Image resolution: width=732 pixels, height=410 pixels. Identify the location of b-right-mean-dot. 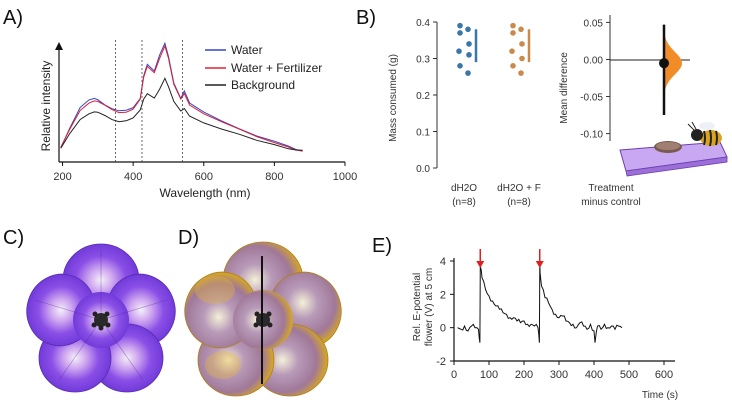
(664, 63).